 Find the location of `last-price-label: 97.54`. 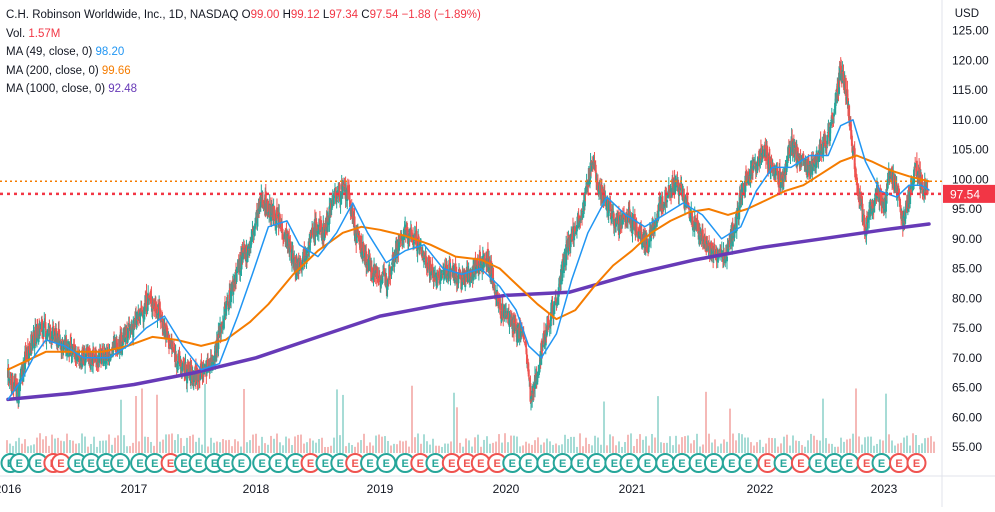

last-price-label: 97.54 is located at coordinates (965, 194).